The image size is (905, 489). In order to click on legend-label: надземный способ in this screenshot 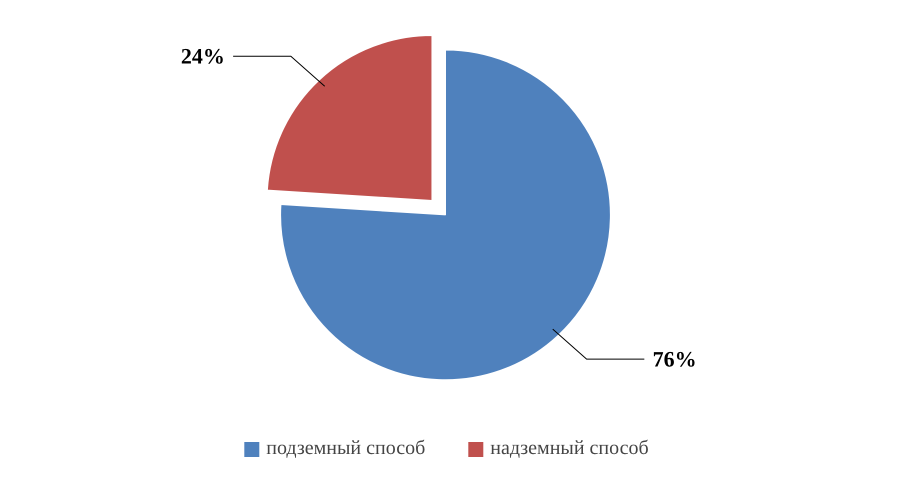, I will do `click(569, 448)`.